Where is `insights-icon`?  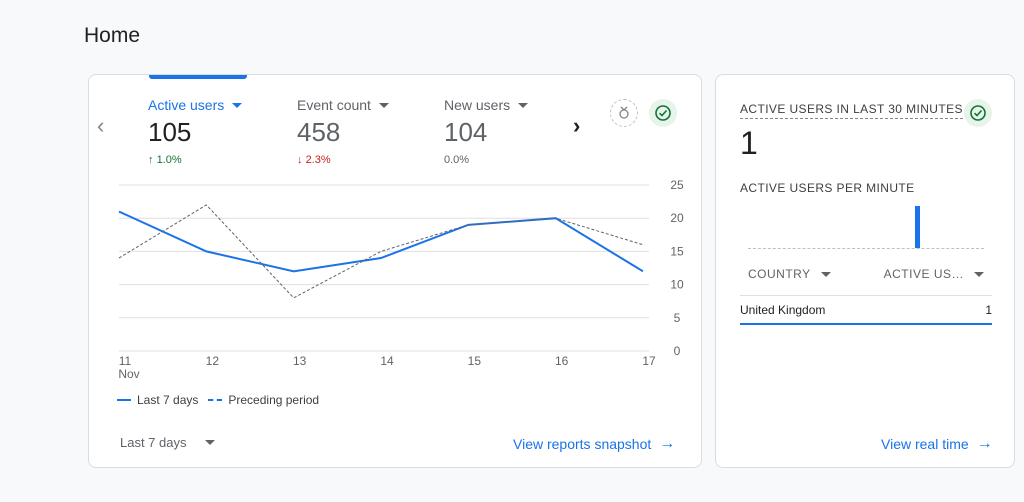 insights-icon is located at coordinates (624, 113).